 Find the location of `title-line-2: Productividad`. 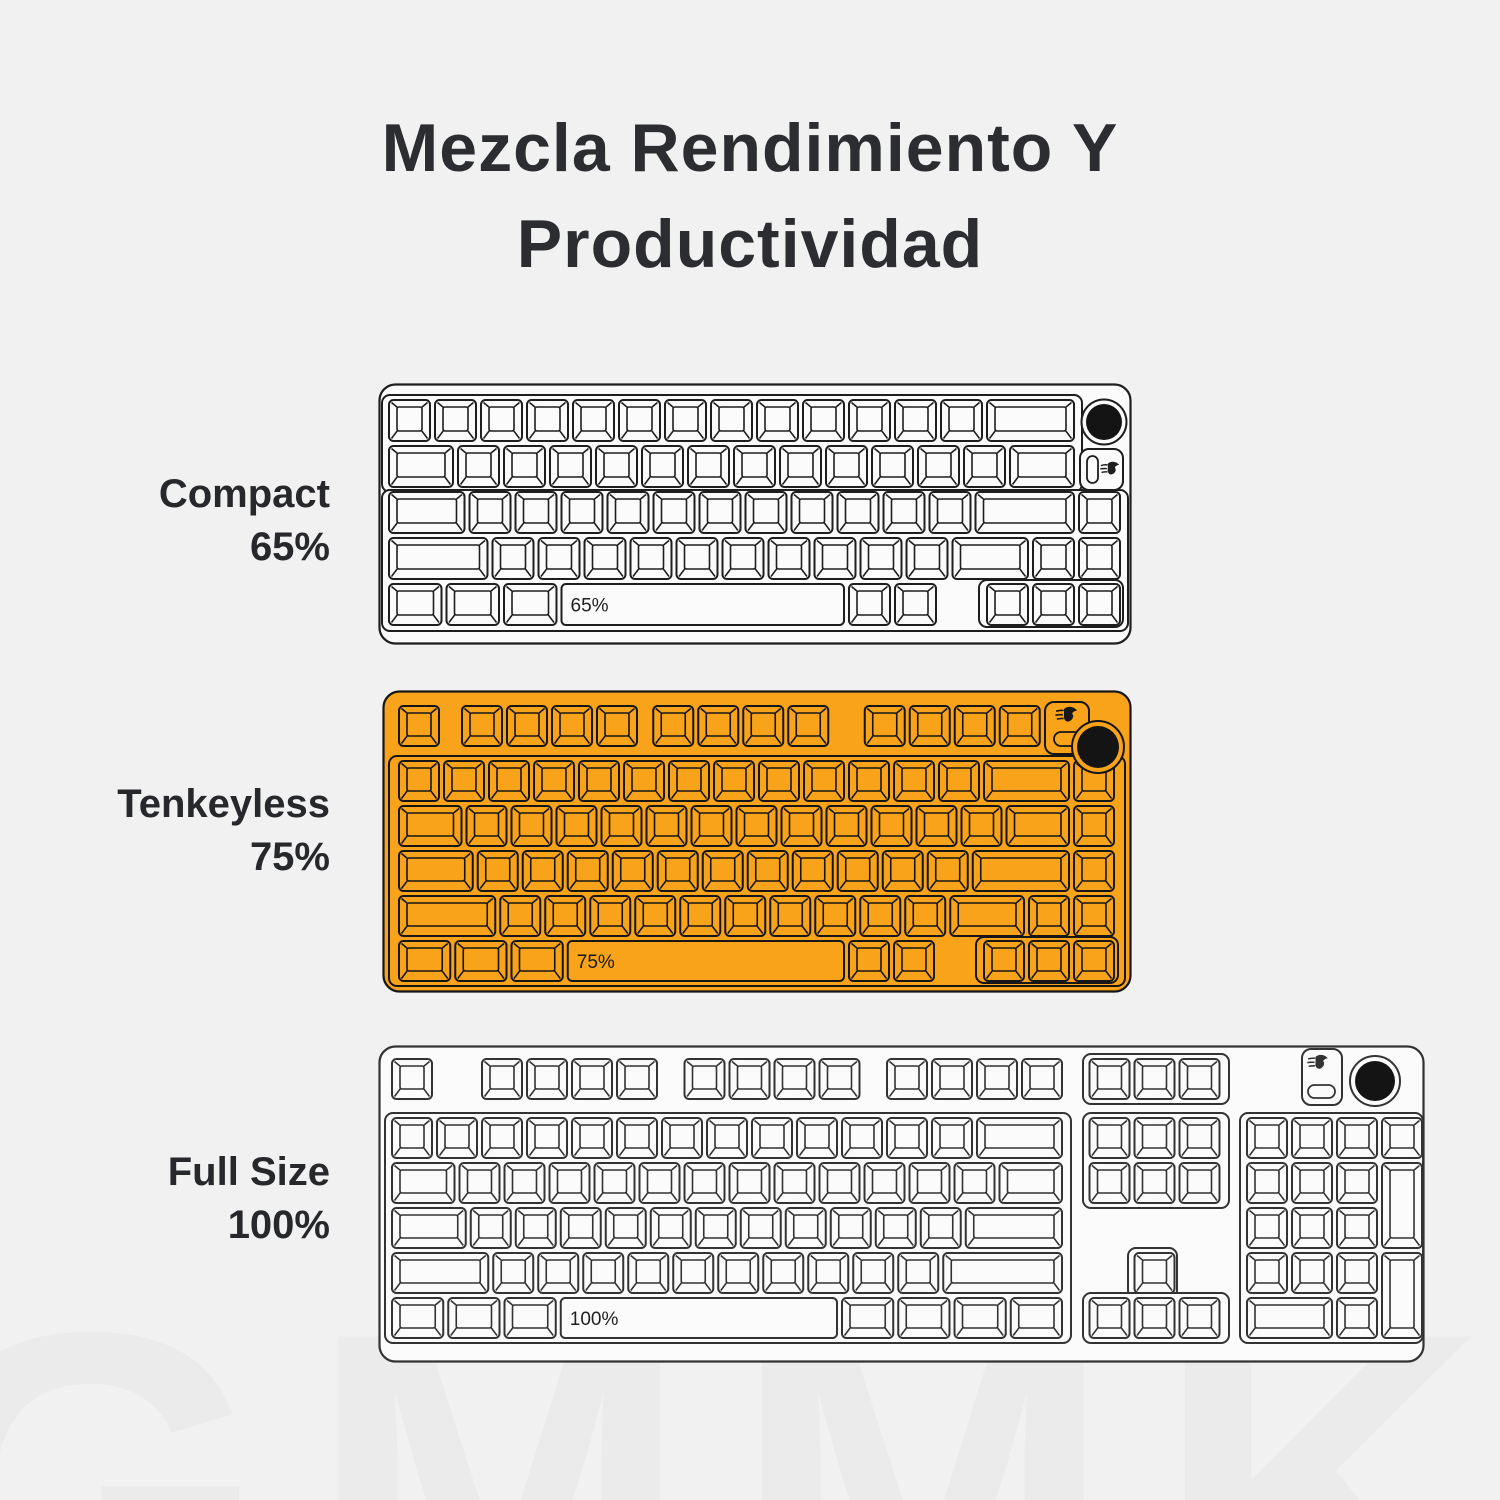

title-line-2: Productividad is located at coordinates (750, 244).